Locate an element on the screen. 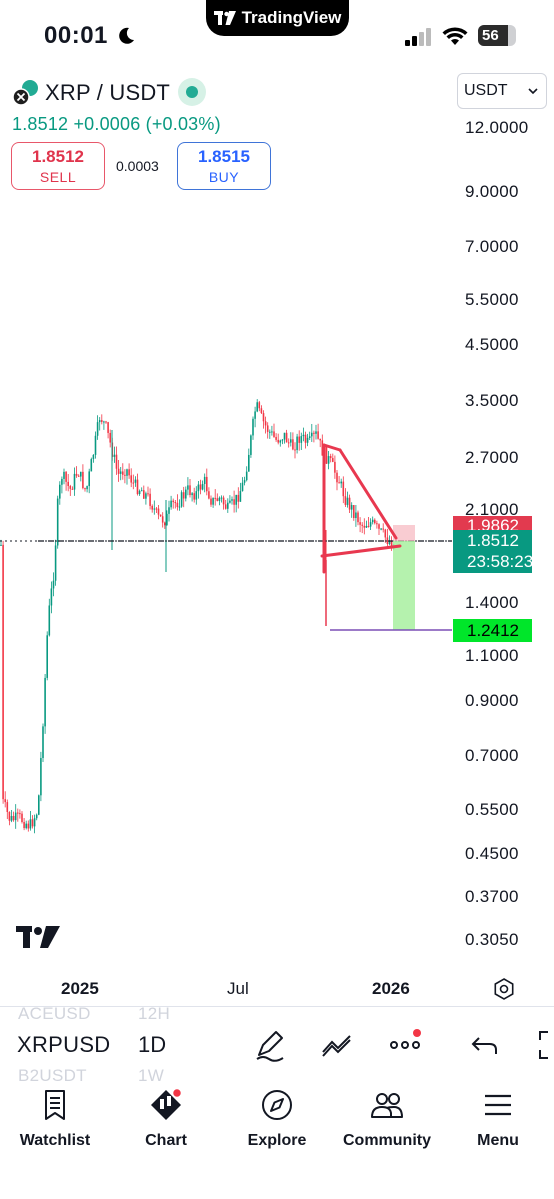 This screenshot has width=554, height=1199. prev-symbol: ACEUSD is located at coordinates (54, 1013).